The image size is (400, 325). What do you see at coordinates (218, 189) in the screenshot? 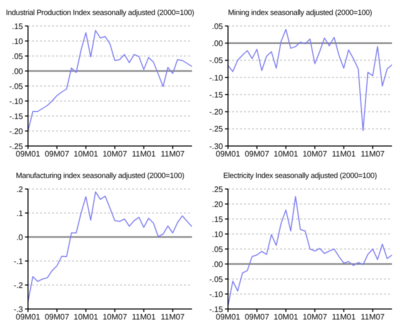
I see `y-tick-label: .25` at bounding box center [218, 189].